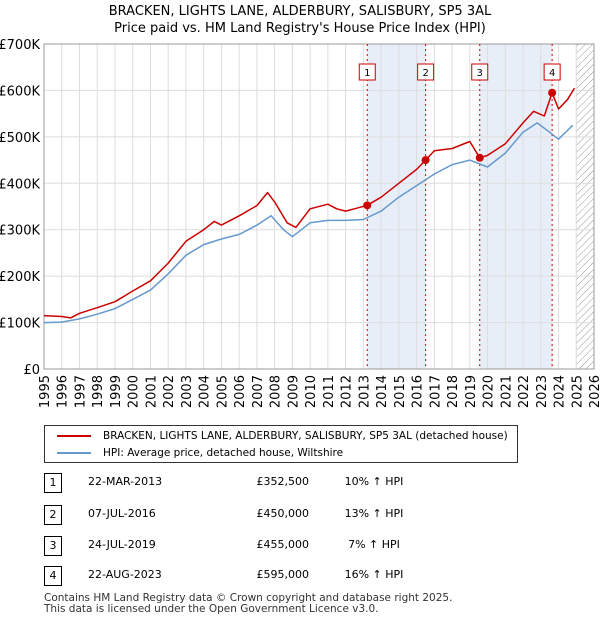 This screenshot has width=600, height=620. I want to click on y-tick-label: £100K, so click(20, 324).